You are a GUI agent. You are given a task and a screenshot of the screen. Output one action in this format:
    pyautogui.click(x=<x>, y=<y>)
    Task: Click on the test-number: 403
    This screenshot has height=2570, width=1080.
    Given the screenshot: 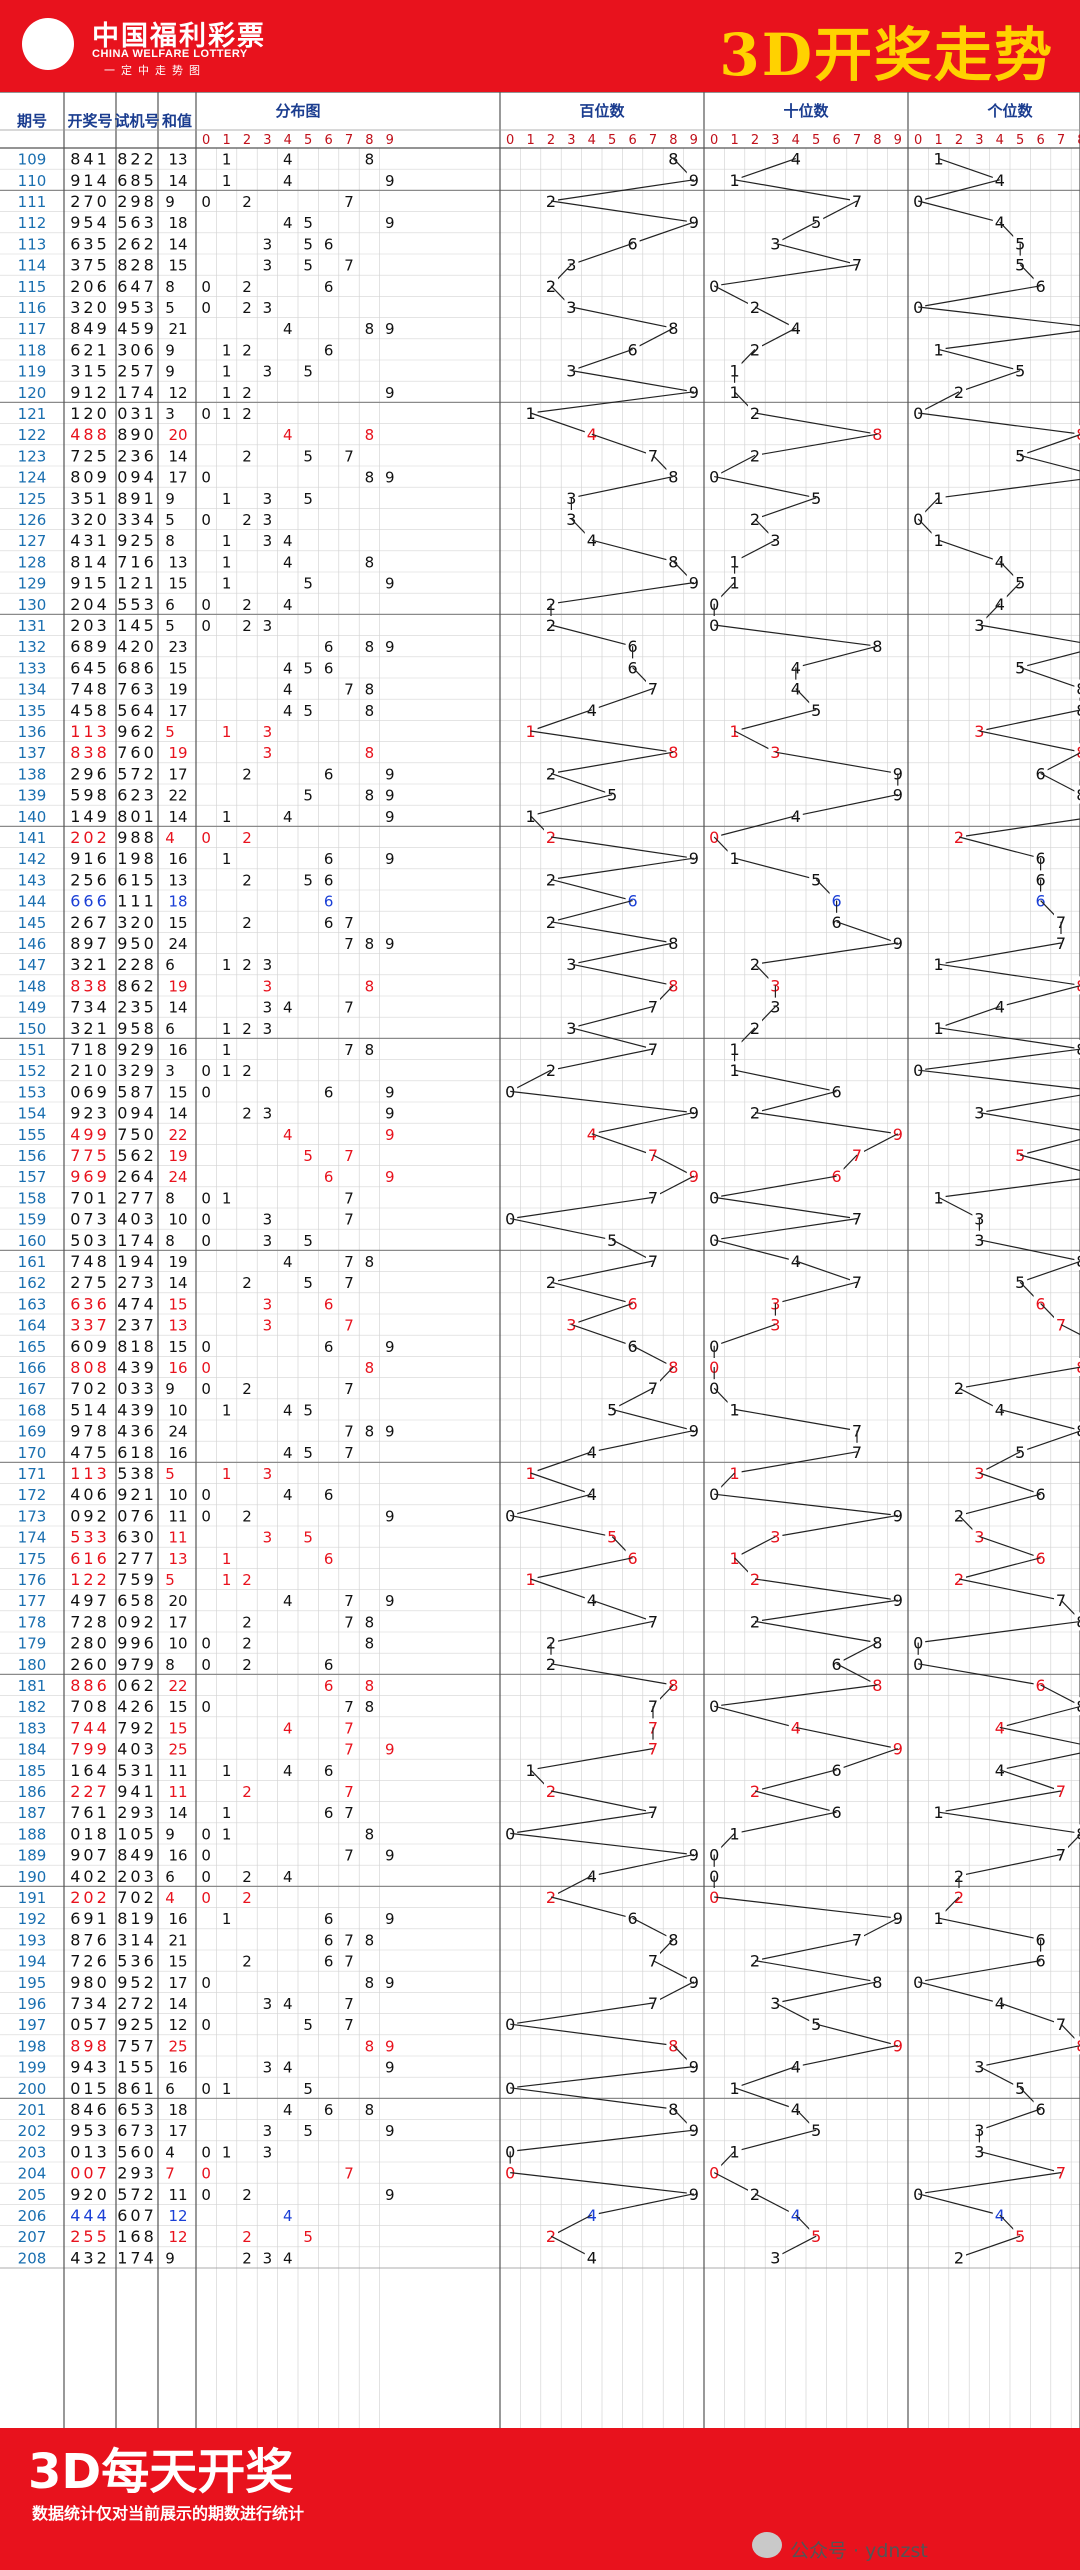 What is the action you would take?
    pyautogui.click(x=137, y=1219)
    